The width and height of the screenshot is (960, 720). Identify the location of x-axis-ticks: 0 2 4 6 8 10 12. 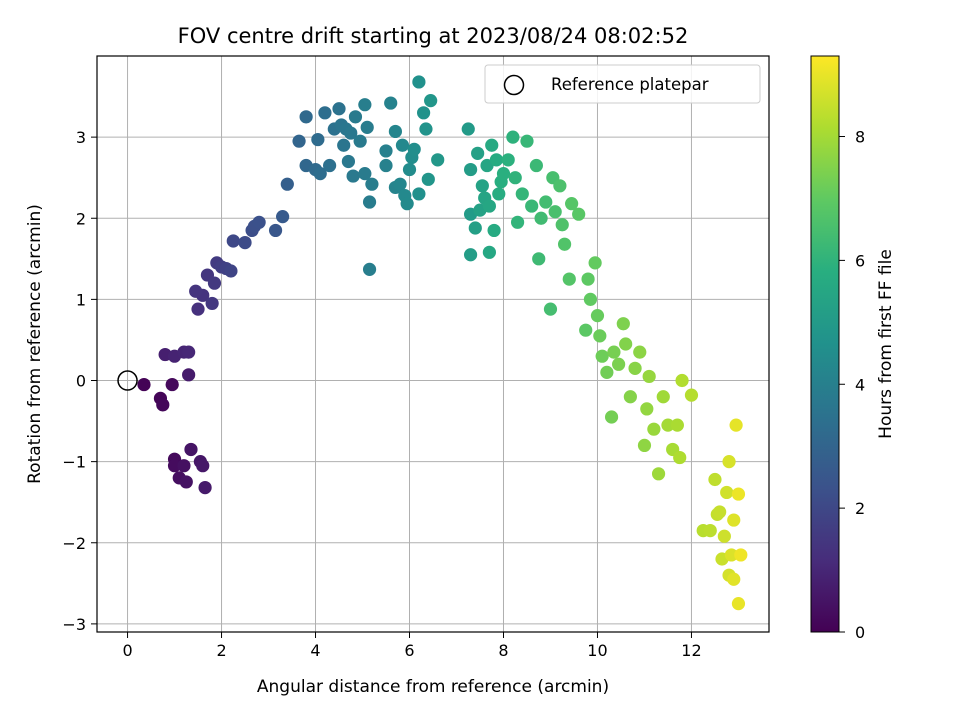
(412, 646).